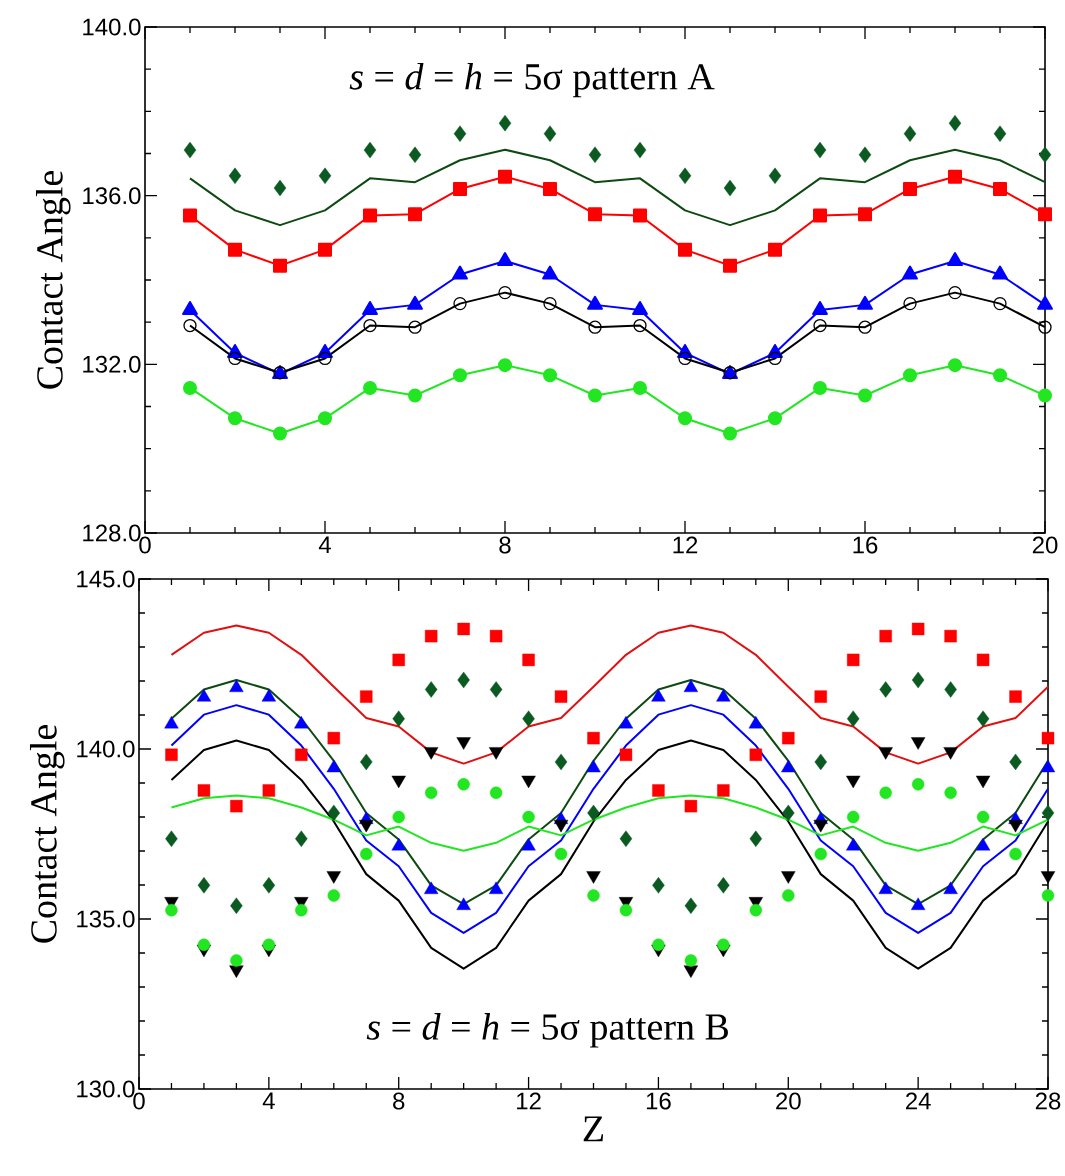 The height and width of the screenshot is (1176, 1065). Describe the element at coordinates (106, 919) in the screenshot. I see `y-tick-label: 135.0` at that location.